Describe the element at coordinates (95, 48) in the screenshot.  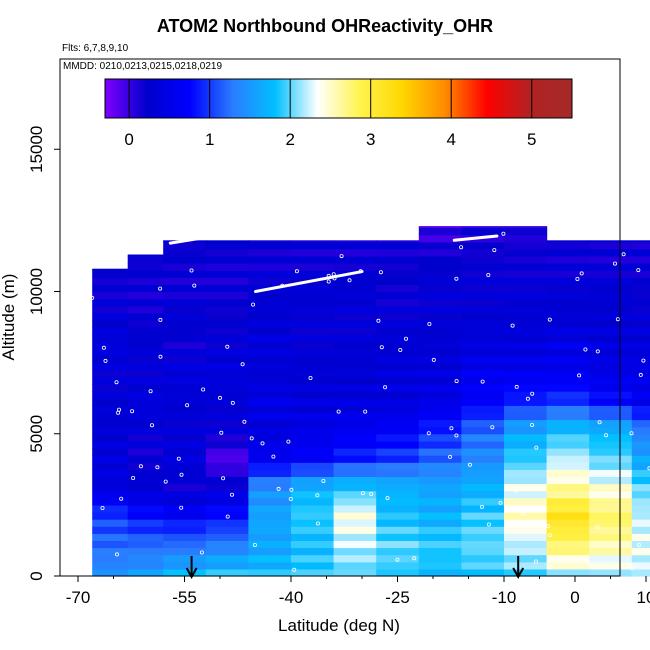
I see `flights-note: Flts: 6,7,8,9,10` at that location.